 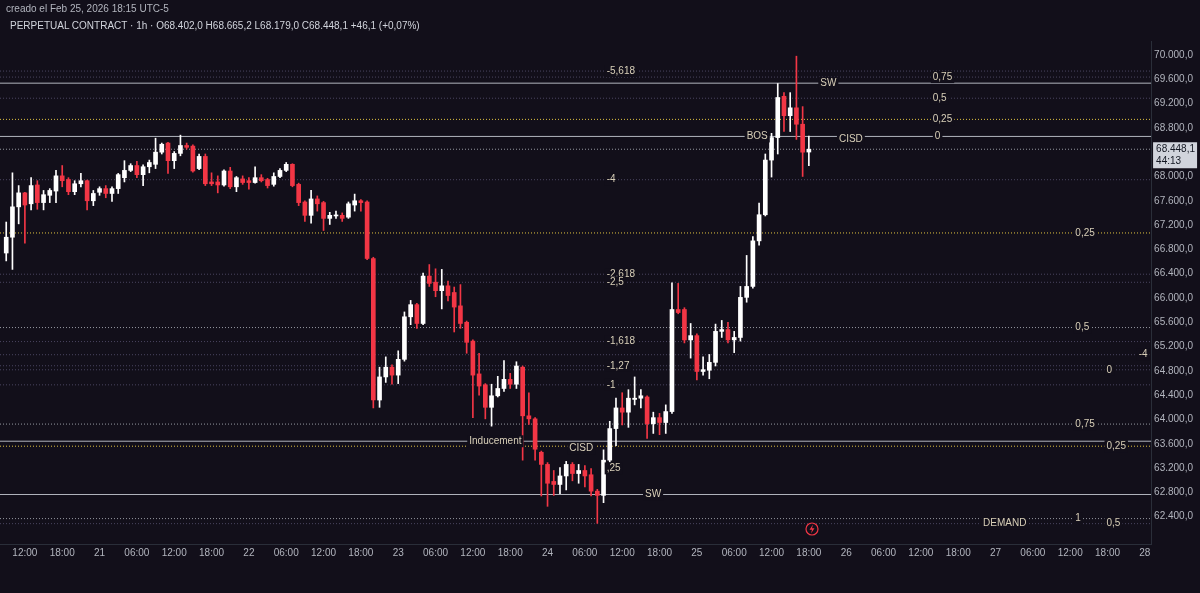 I want to click on x-tick-label: 27, so click(x=995, y=552).